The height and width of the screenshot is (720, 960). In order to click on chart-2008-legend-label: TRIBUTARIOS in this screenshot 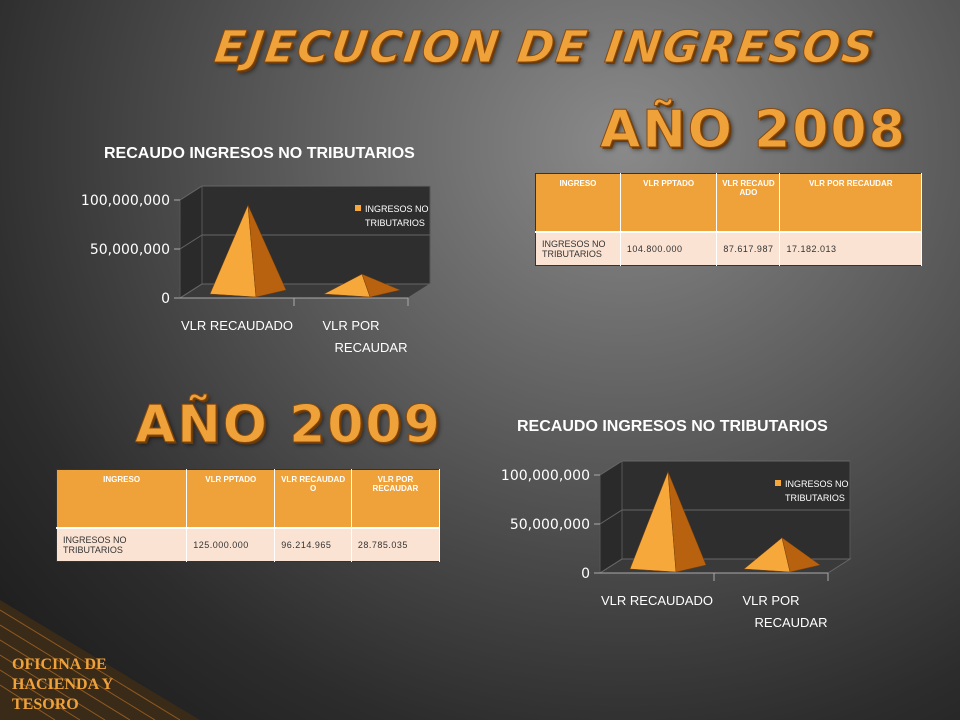, I will do `click(395, 223)`.